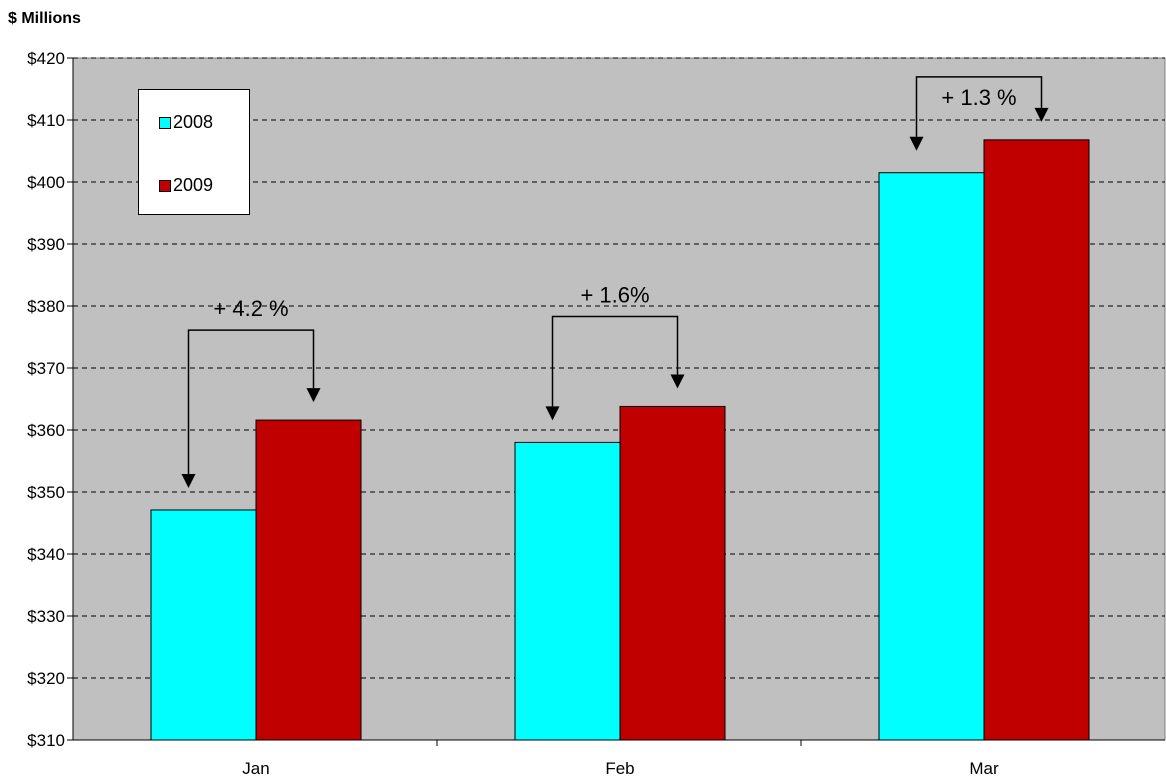  I want to click on bar-2008-jan, so click(203, 625).